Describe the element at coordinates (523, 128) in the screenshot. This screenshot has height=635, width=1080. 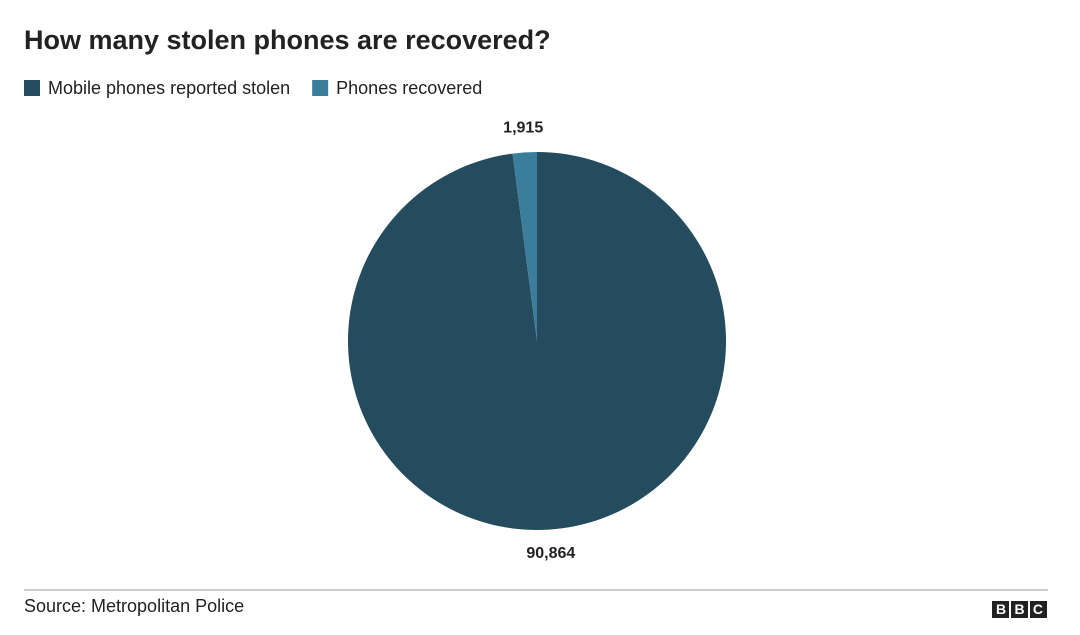
I see `data-label: 1,915` at that location.